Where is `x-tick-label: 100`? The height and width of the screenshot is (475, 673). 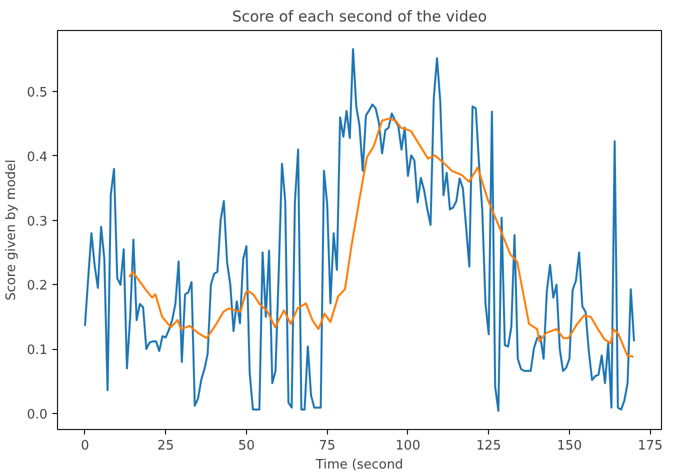 x-tick-label: 100 is located at coordinates (408, 446).